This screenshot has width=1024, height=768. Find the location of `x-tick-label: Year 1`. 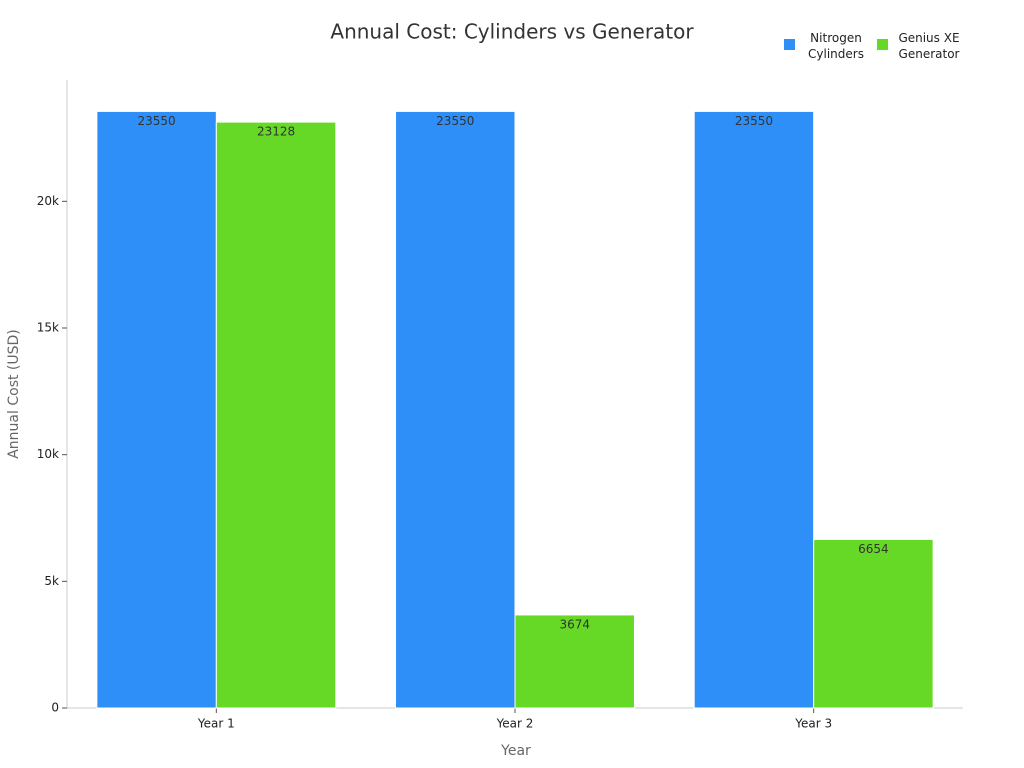

x-tick-label: Year 1 is located at coordinates (216, 724).